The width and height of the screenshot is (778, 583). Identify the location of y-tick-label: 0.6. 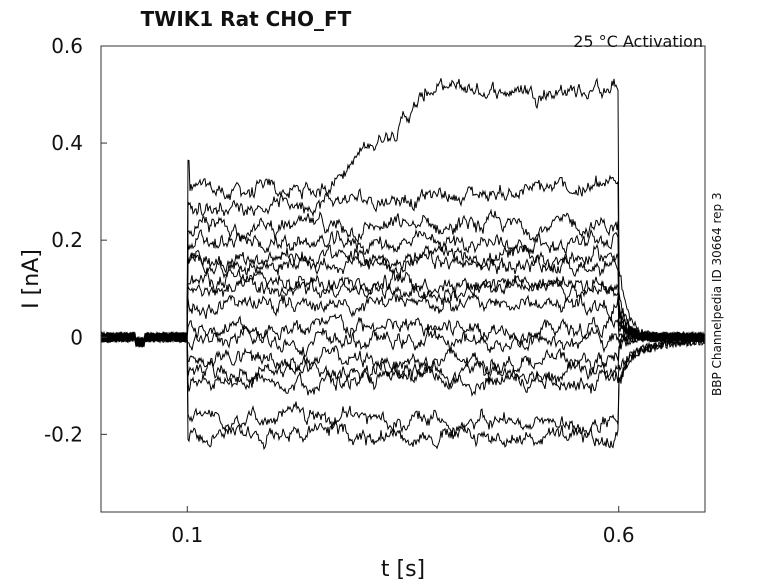
(67, 46).